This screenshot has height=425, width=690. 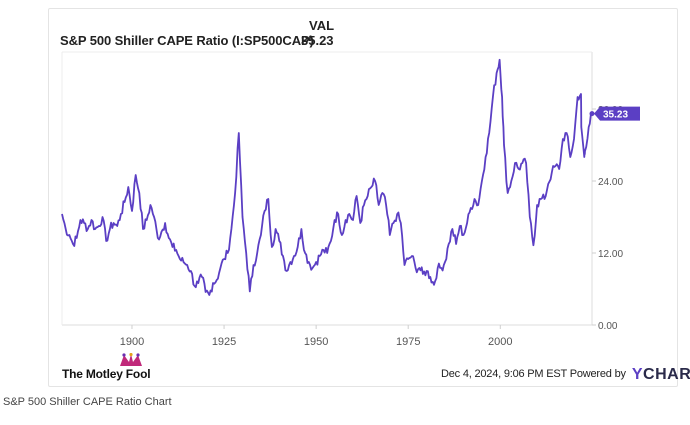 I want to click on x-tick-label: 1900, so click(x=132, y=342).